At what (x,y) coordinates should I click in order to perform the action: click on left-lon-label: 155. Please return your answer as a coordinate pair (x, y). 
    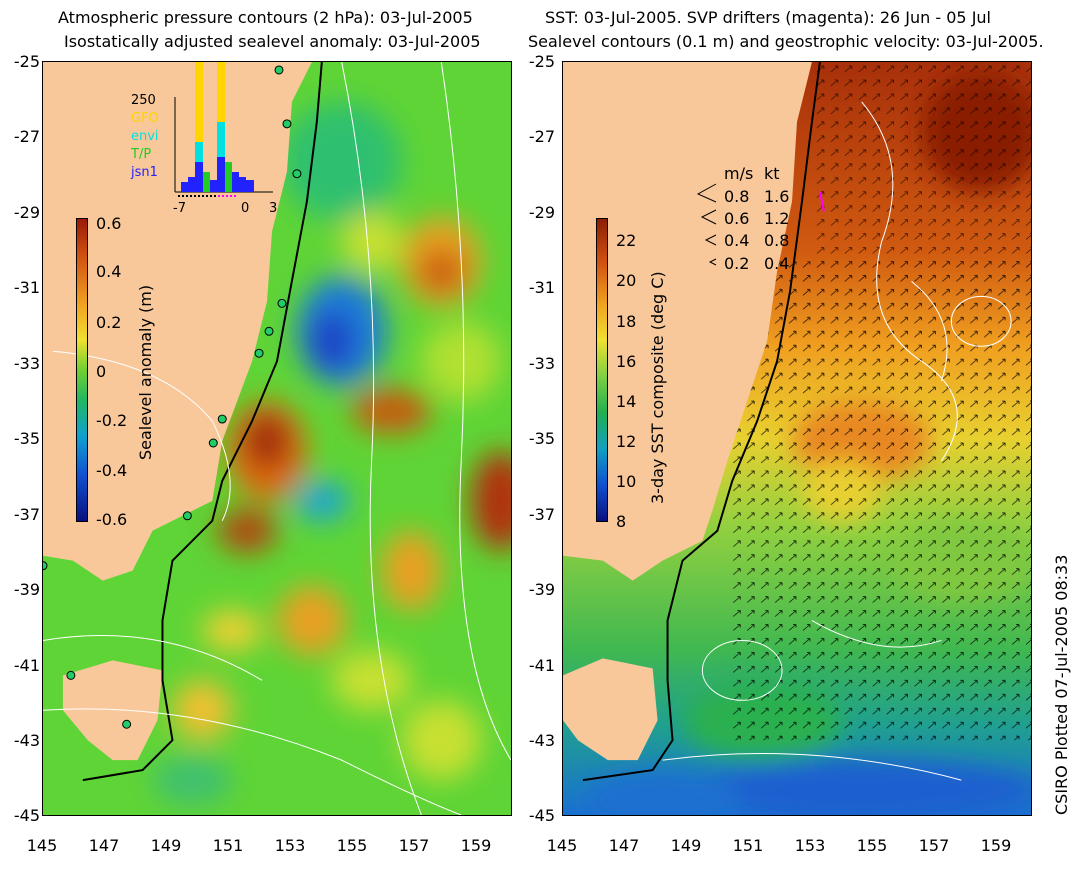
    Looking at the image, I should click on (352, 845).